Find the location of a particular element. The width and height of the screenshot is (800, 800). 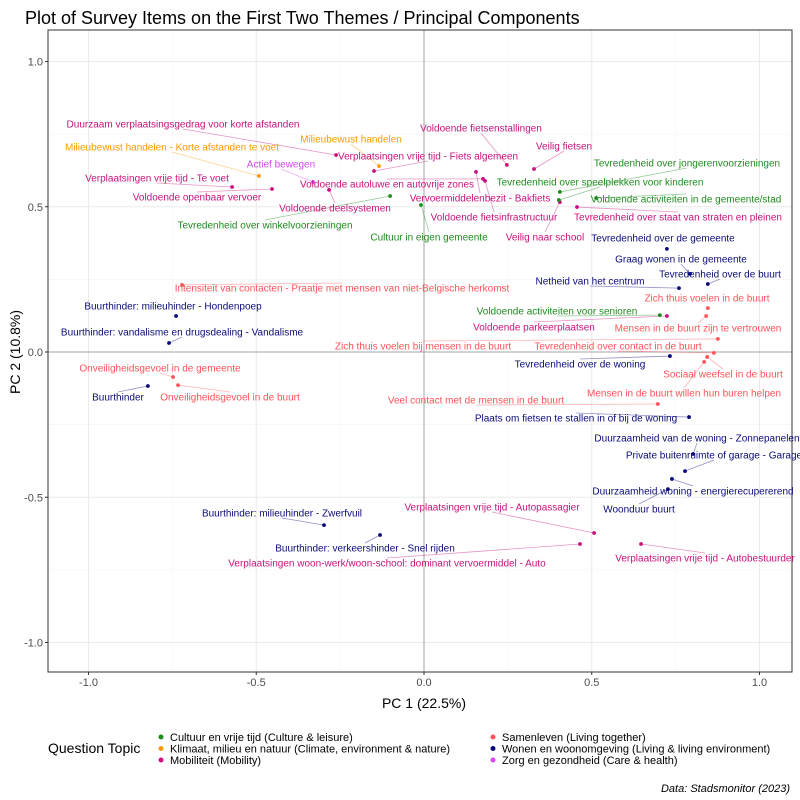

point-label: Voldoende fietsenstallingen is located at coordinates (481, 129).